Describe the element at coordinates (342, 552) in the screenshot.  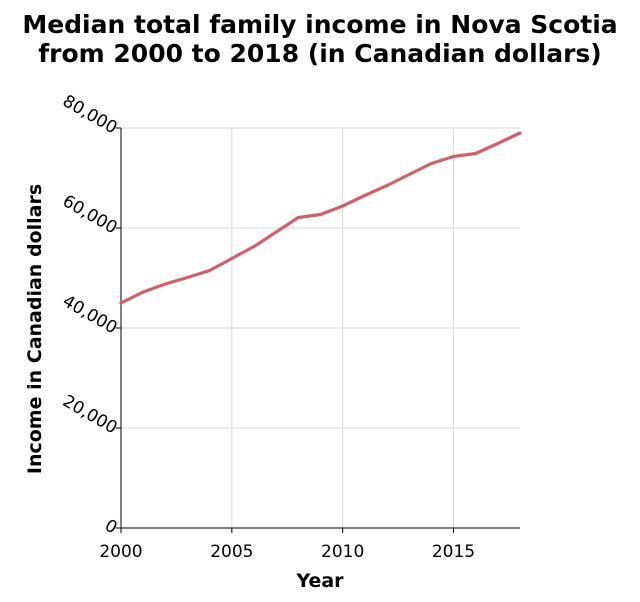
I see `x-tick-label: 2010` at that location.